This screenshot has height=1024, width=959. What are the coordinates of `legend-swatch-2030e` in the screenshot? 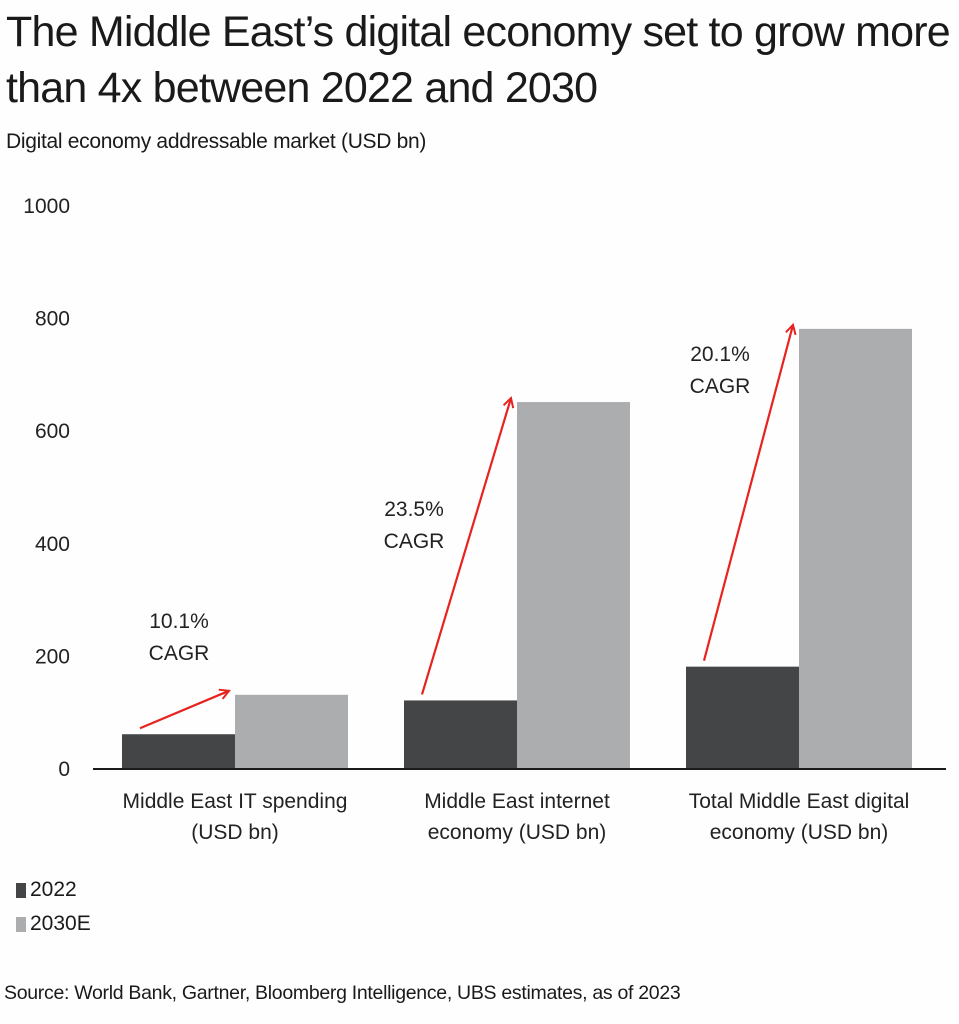 It's located at (21, 924).